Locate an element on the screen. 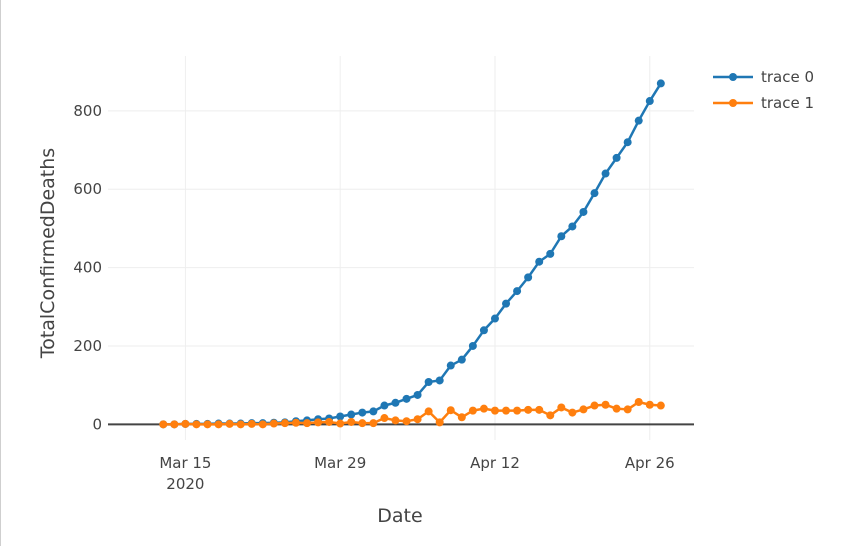  y-tick-label: 800 is located at coordinates (87, 111).